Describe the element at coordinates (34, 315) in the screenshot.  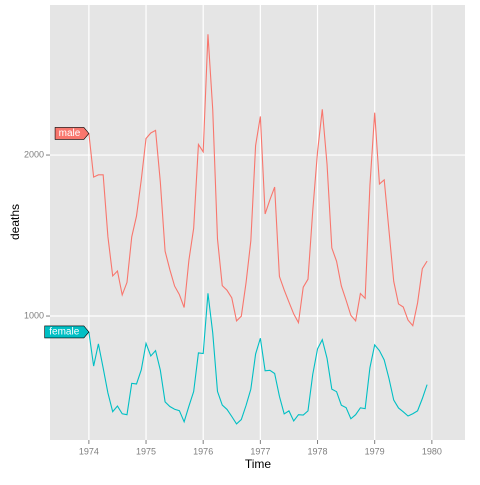
I see `y-tick-label: 1000` at that location.